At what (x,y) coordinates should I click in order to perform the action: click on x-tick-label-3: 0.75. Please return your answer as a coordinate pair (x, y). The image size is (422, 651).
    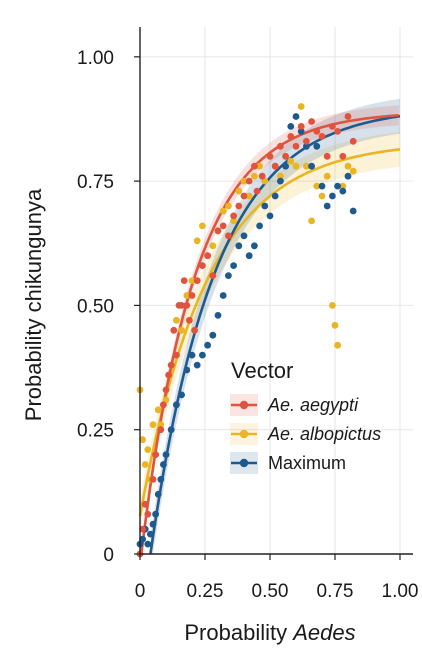
    Looking at the image, I should click on (335, 591).